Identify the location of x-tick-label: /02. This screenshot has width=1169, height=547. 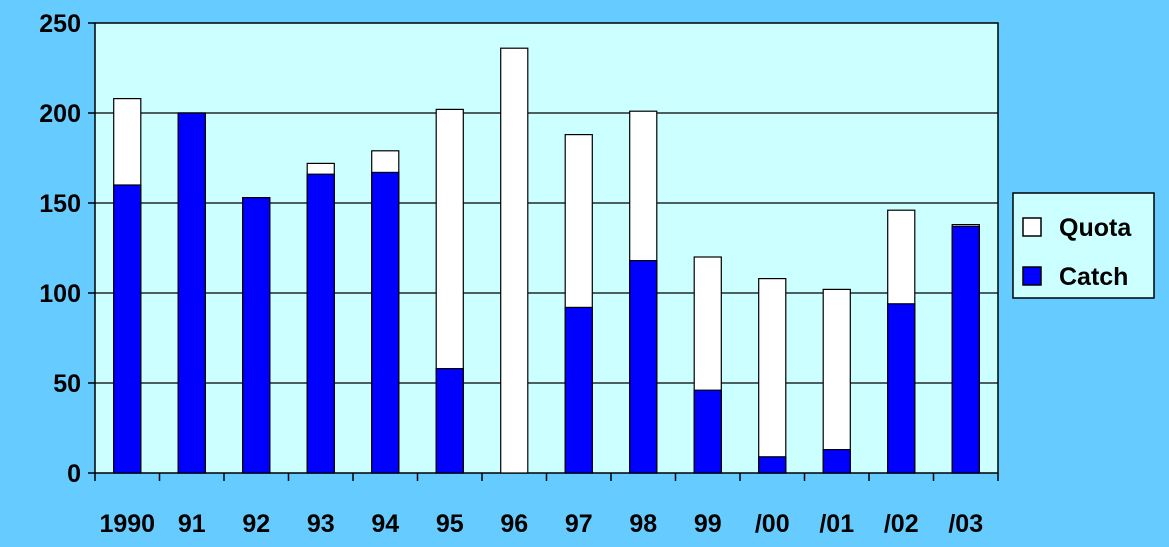
(901, 524).